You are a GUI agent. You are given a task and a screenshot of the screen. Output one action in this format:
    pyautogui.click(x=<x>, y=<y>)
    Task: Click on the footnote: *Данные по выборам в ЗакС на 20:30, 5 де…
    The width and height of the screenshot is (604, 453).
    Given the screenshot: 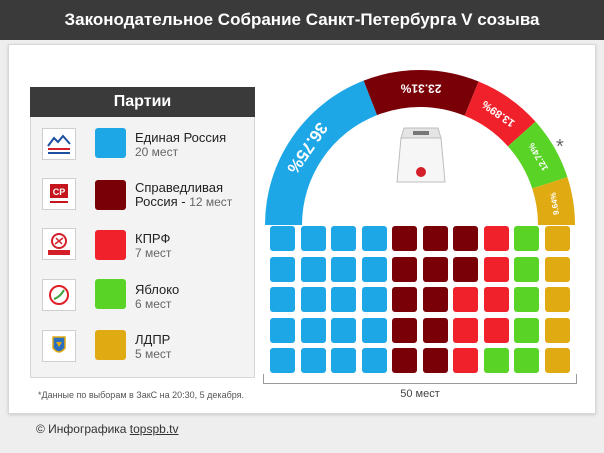 What is the action you would take?
    pyautogui.click(x=141, y=395)
    